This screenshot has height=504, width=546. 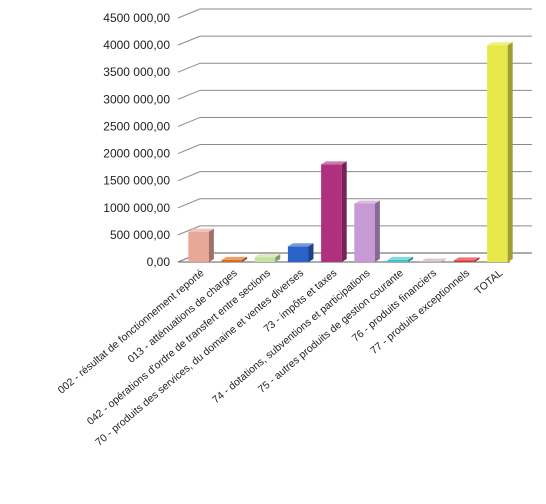 What do you see at coordinates (136, 99) in the screenshot?
I see `y-tick-label-6: 3000 000,00` at bounding box center [136, 99].